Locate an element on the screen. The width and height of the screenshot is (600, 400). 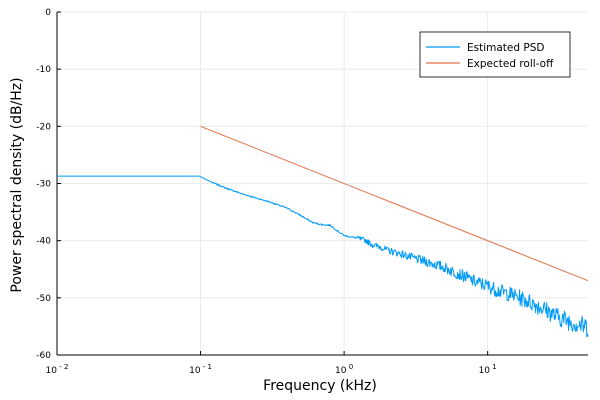
x-tick-label: 10 0 is located at coordinates (344, 369).